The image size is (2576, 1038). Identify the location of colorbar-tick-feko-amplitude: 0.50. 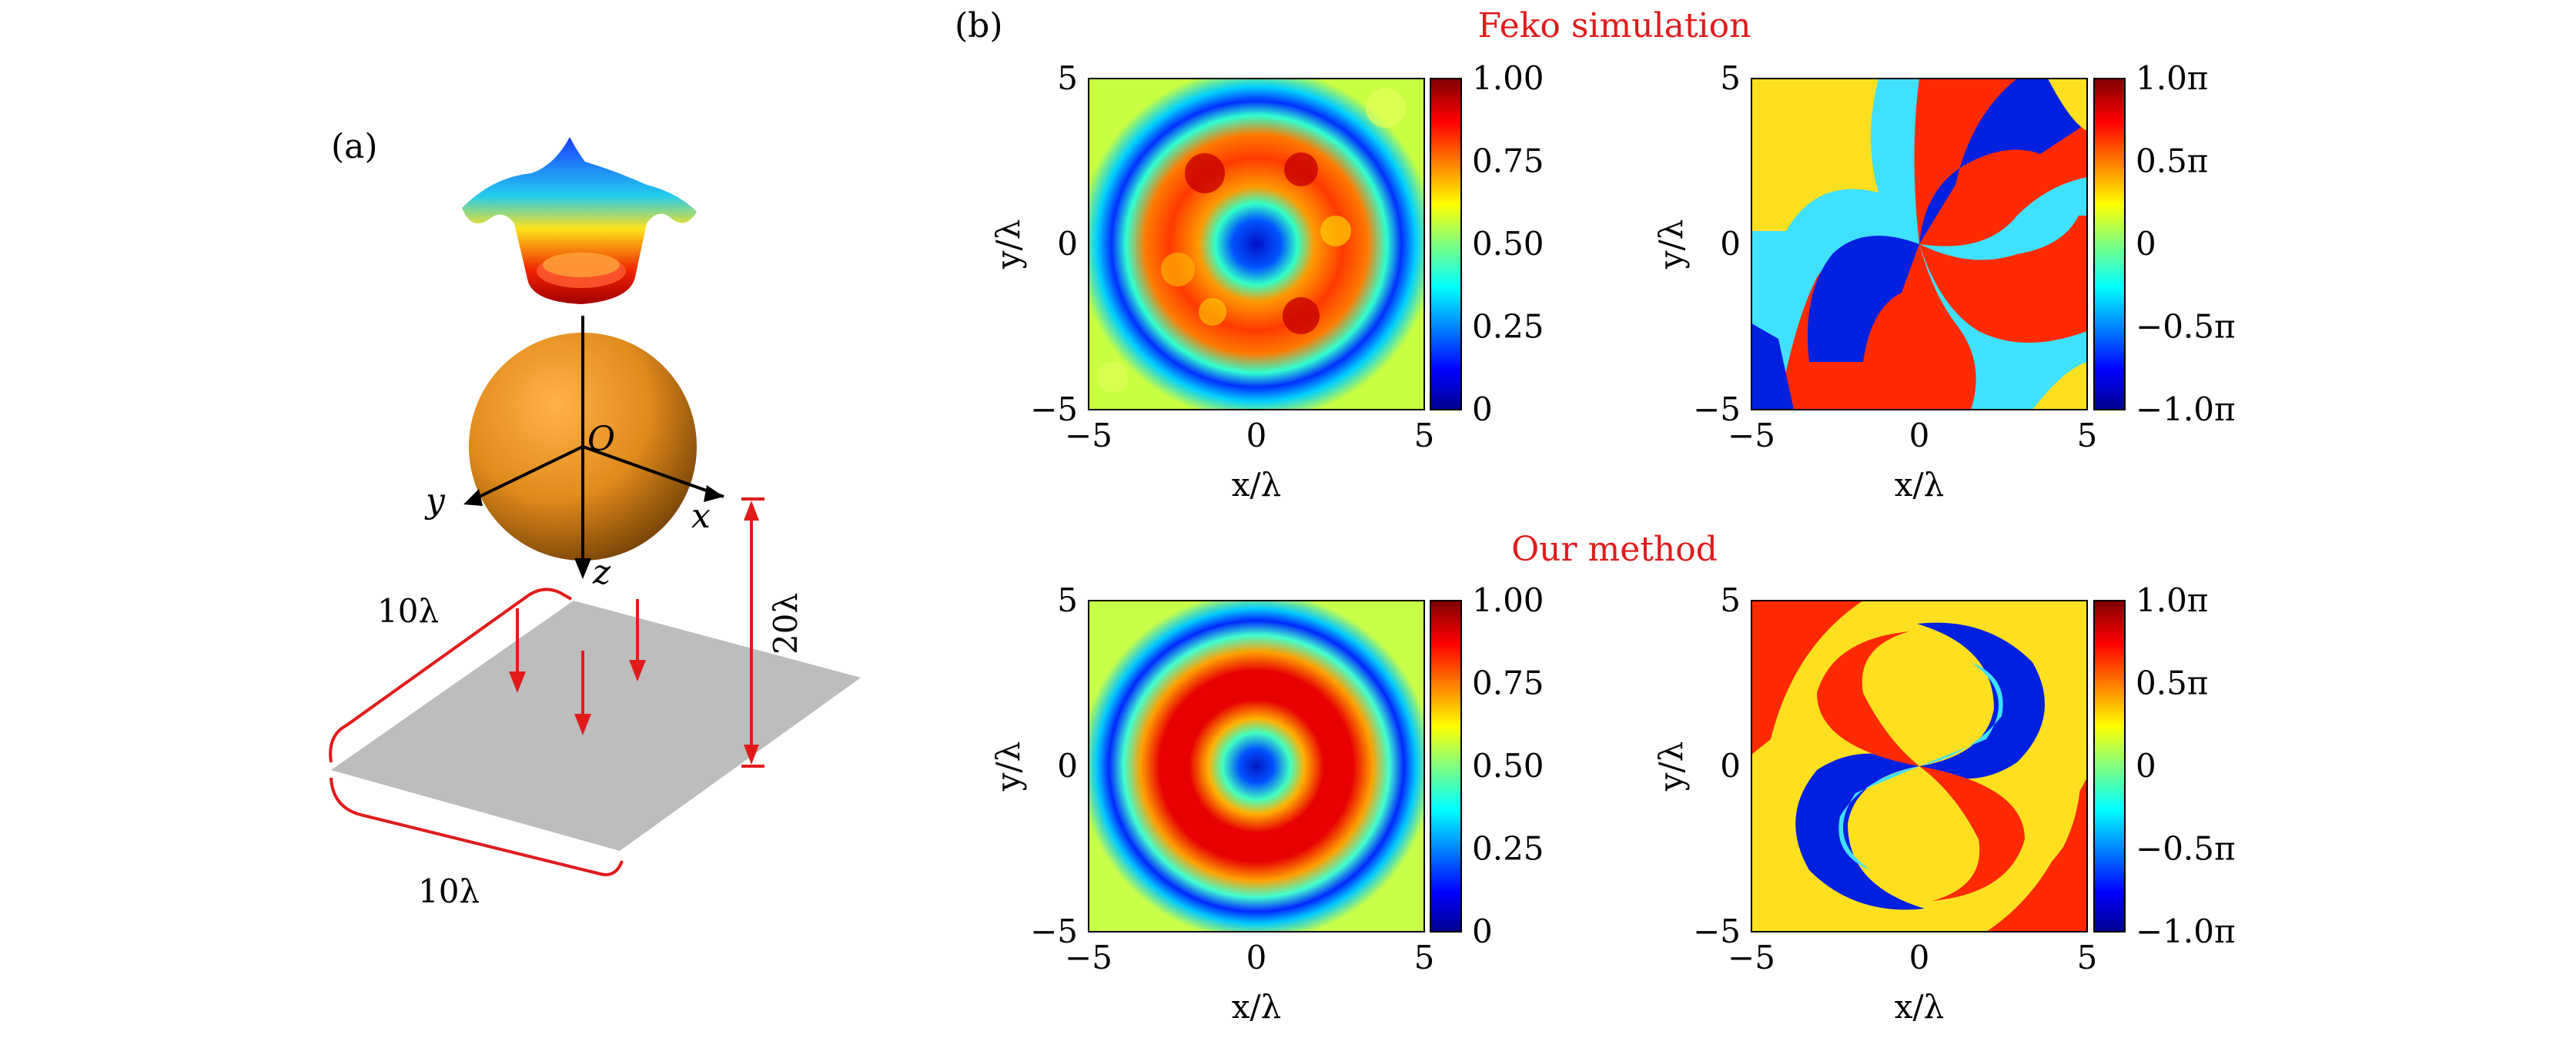
(1508, 244).